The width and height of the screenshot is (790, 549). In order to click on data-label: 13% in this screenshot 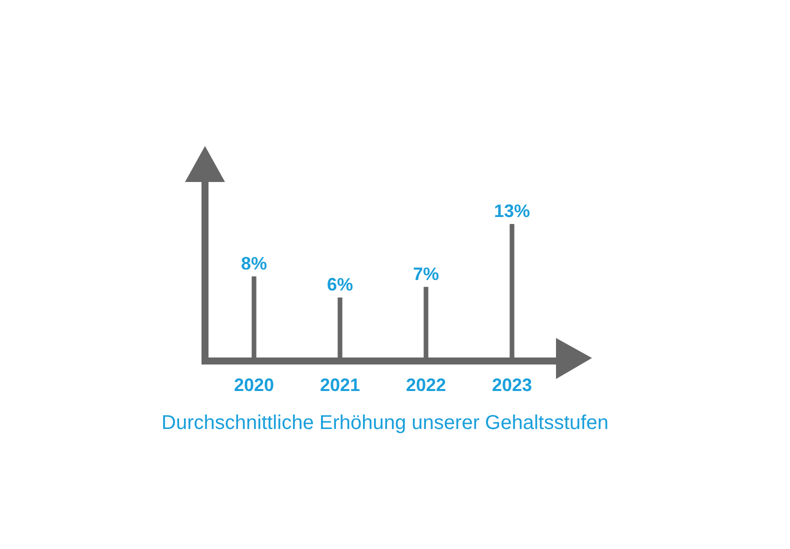, I will do `click(512, 210)`.